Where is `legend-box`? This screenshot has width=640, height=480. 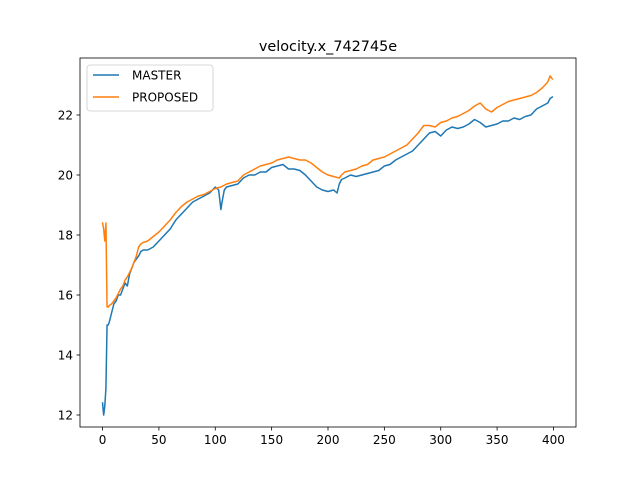 legend-box is located at coordinates (150, 88).